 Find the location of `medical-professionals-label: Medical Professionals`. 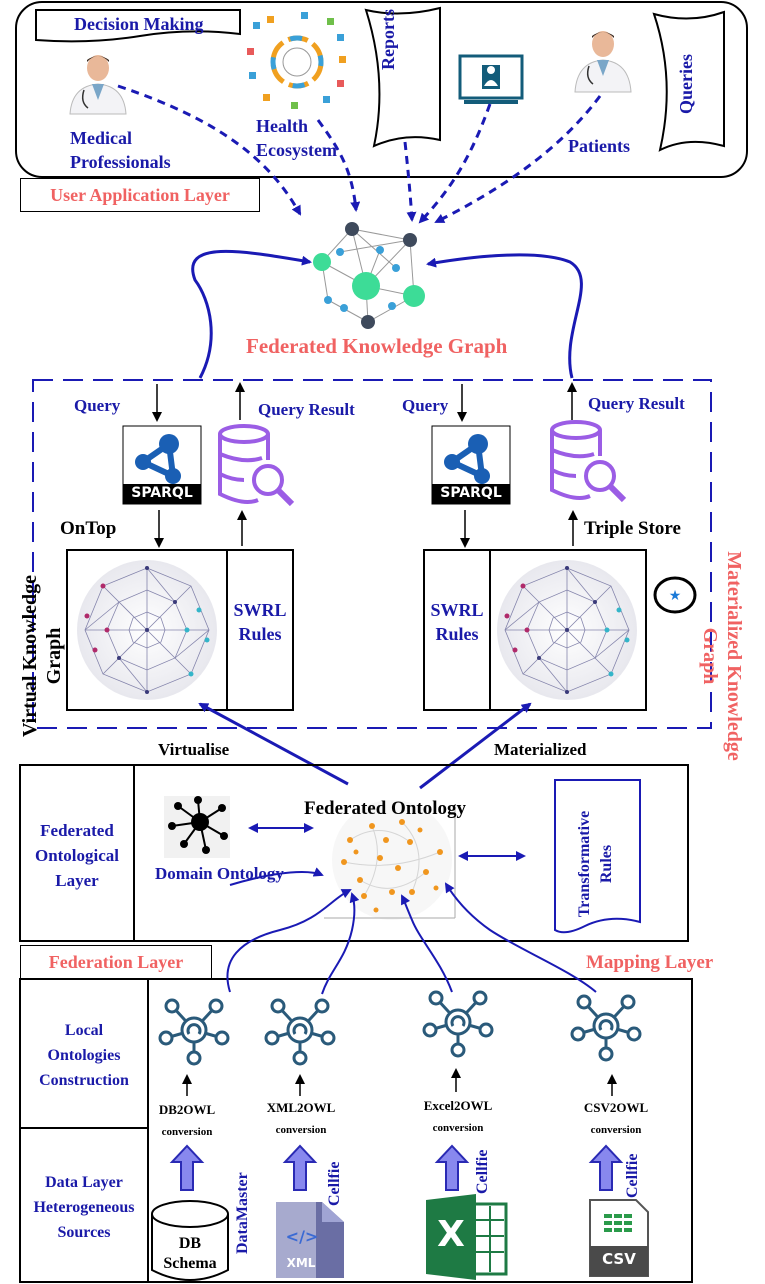

medical-professionals-label: Medical Professionals is located at coordinates (120, 150).